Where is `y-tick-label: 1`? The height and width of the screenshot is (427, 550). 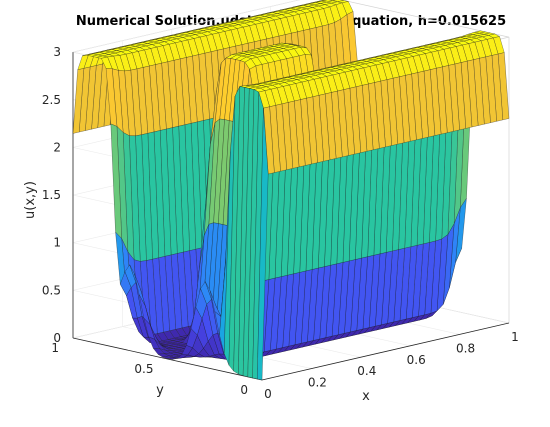
y-tick-label: 1 is located at coordinates (55, 348).